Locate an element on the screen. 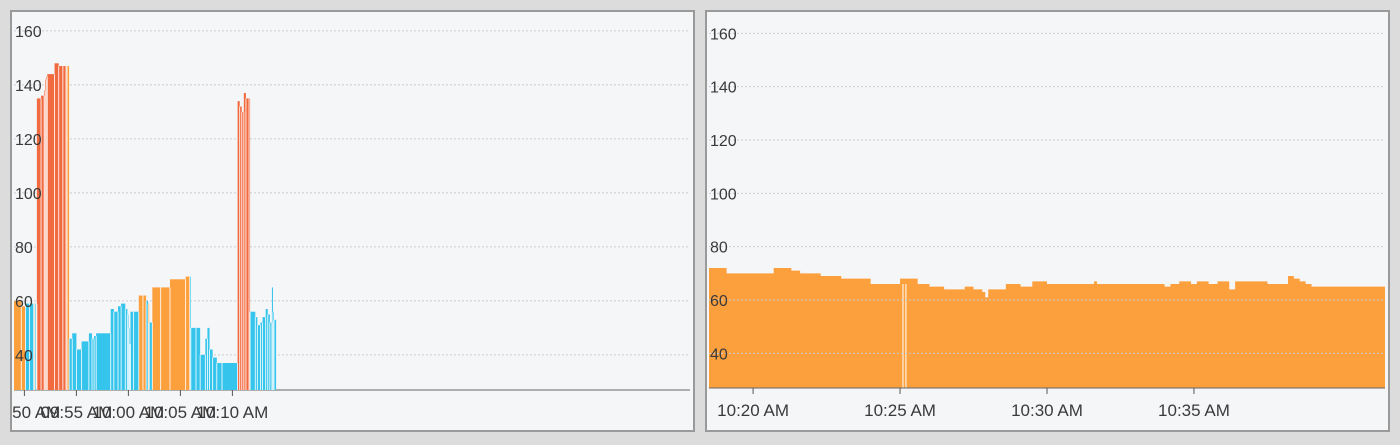 This screenshot has width=1400, height=445. area-series is located at coordinates (1047, 328).